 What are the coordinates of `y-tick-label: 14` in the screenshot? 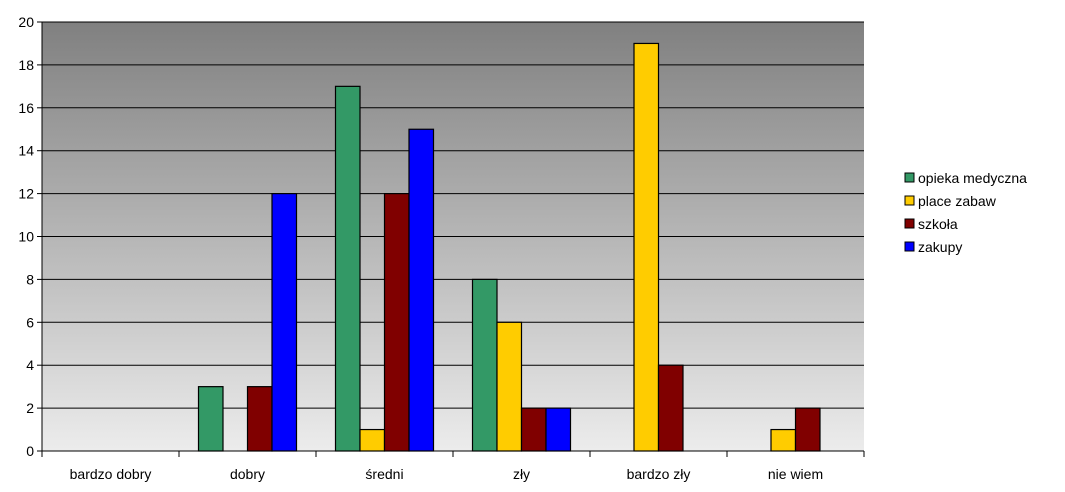 It's located at (26, 151).